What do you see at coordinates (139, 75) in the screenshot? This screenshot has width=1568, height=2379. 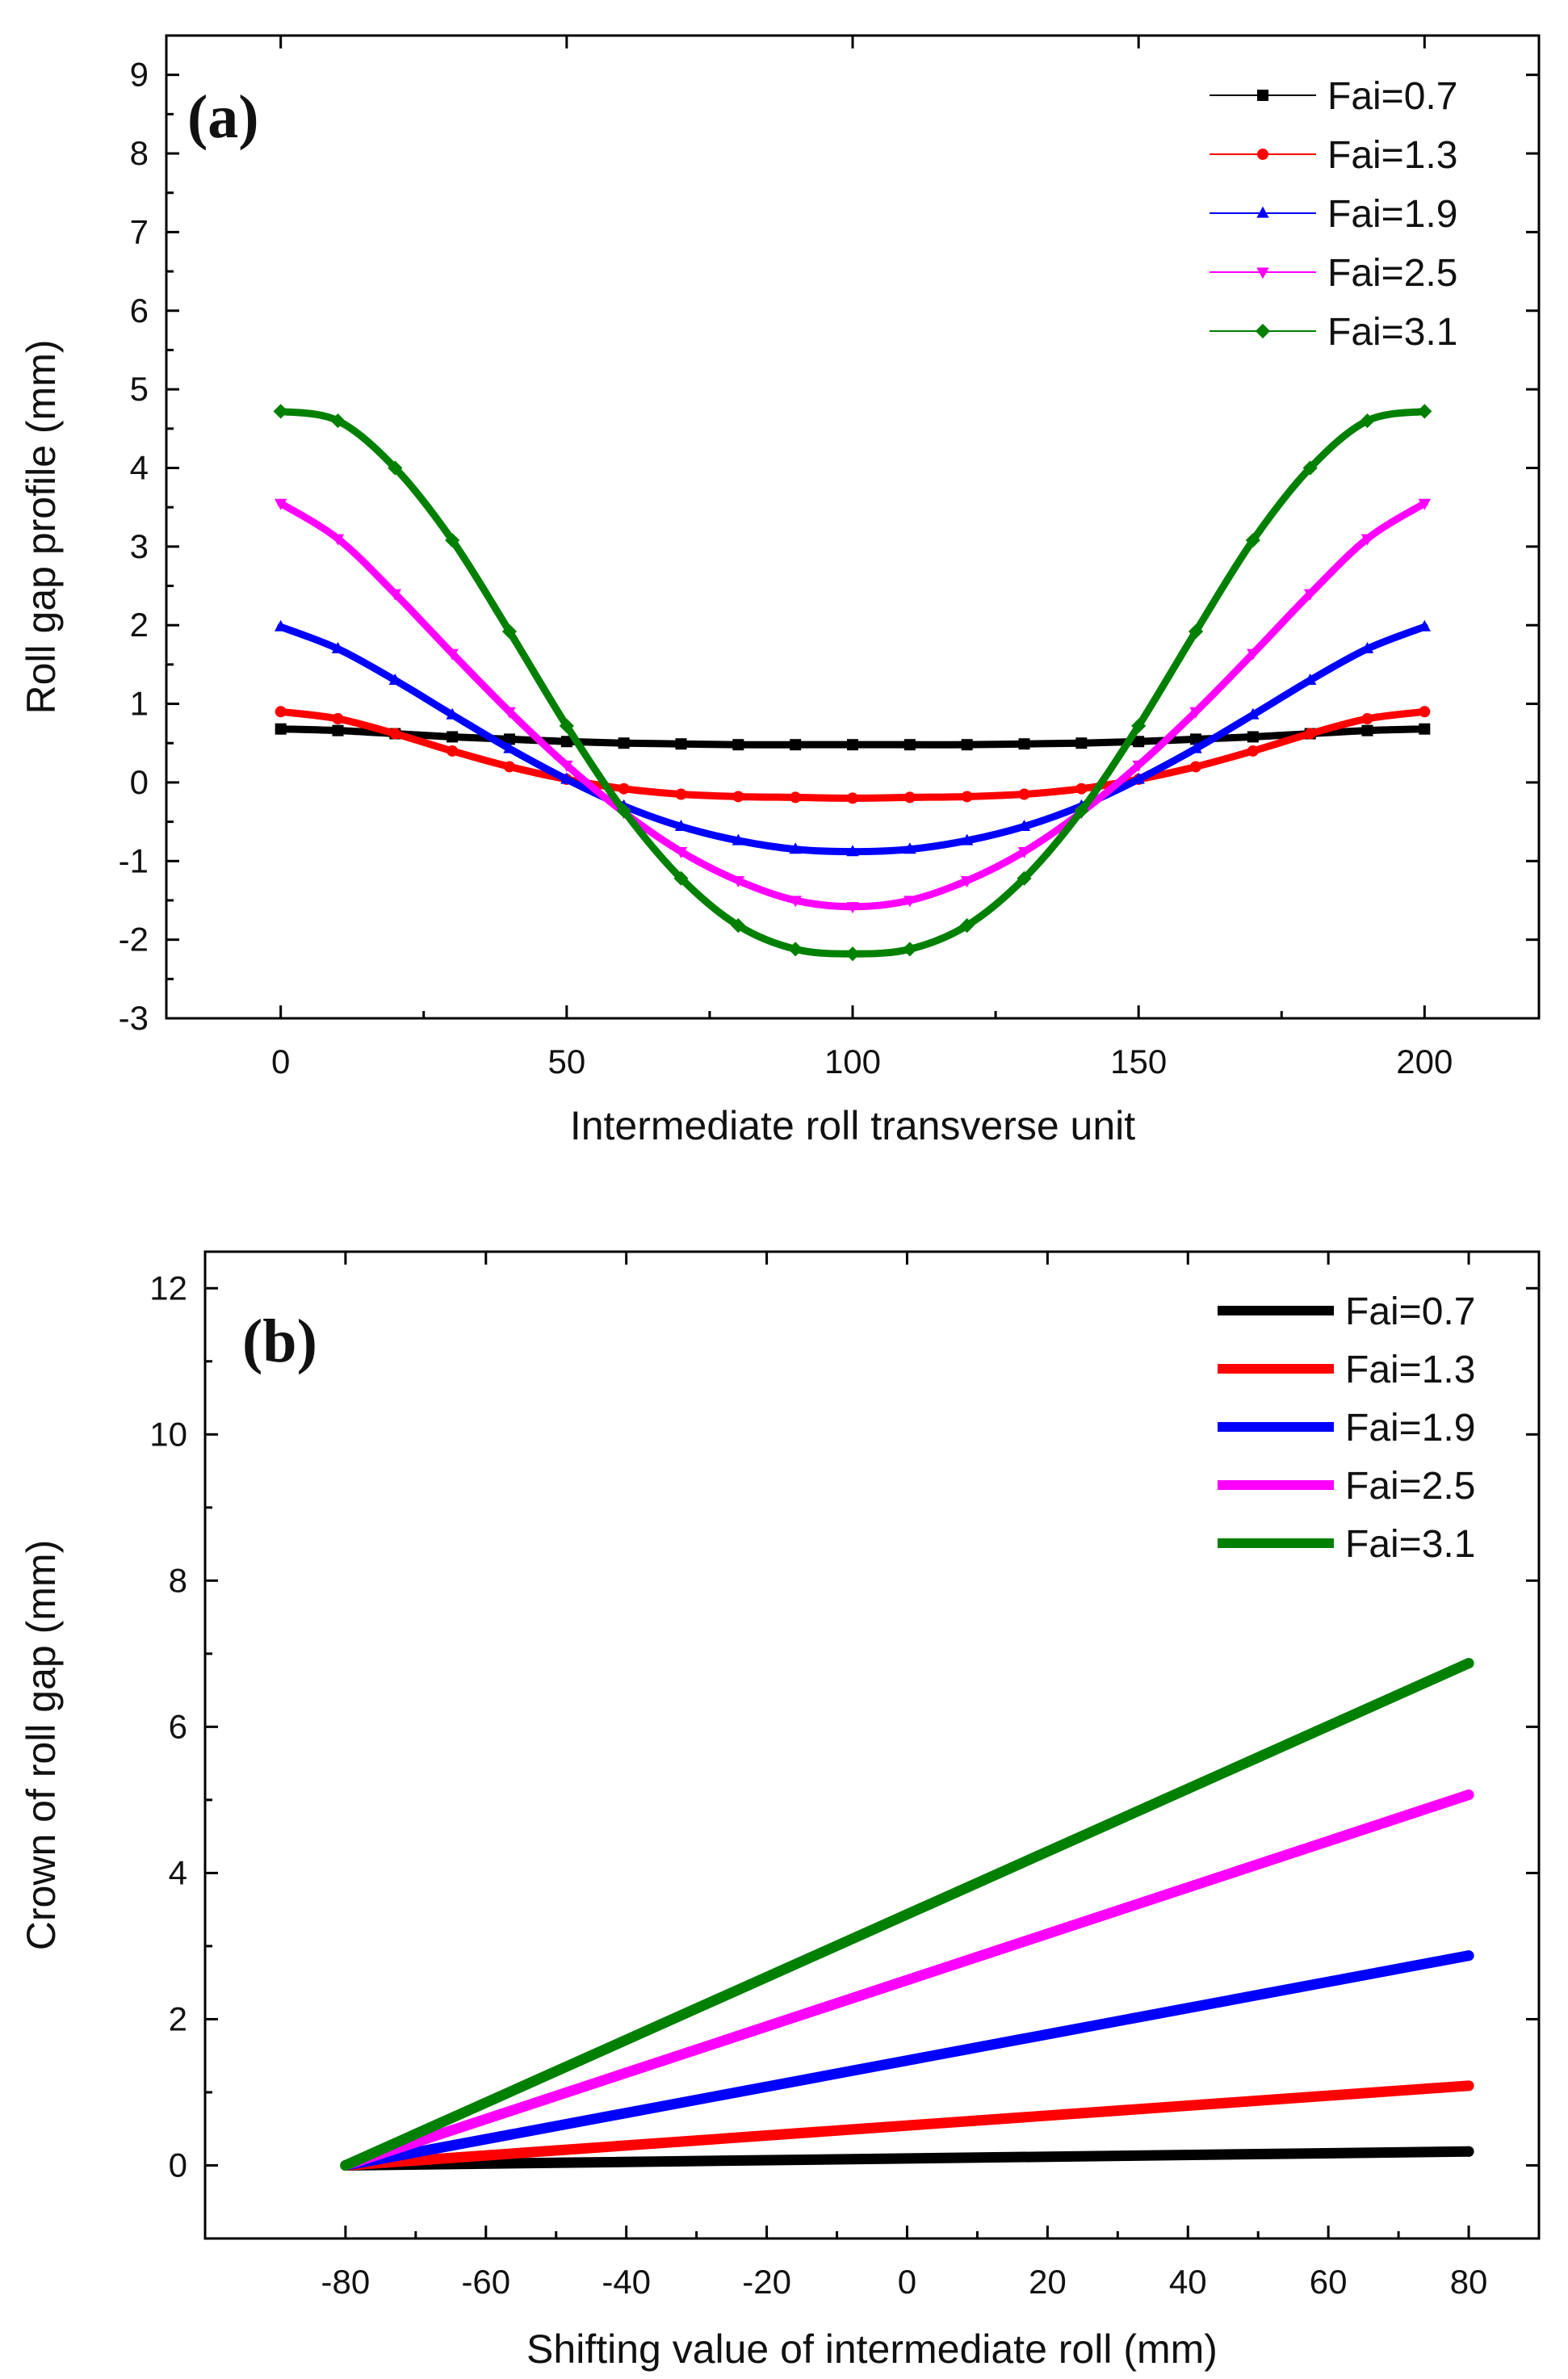 I see `y-tick-label: 9` at bounding box center [139, 75].